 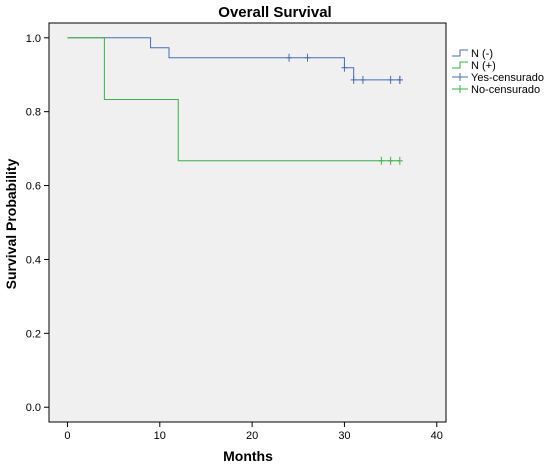 What do you see at coordinates (483, 66) in the screenshot?
I see `legend-label: N (+)` at bounding box center [483, 66].